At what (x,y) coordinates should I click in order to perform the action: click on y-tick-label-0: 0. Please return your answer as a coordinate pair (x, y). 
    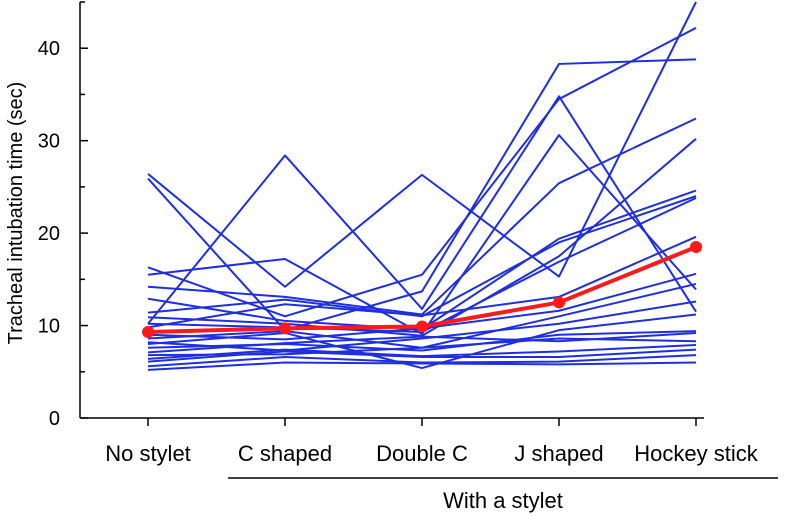
    Looking at the image, I should click on (54, 419).